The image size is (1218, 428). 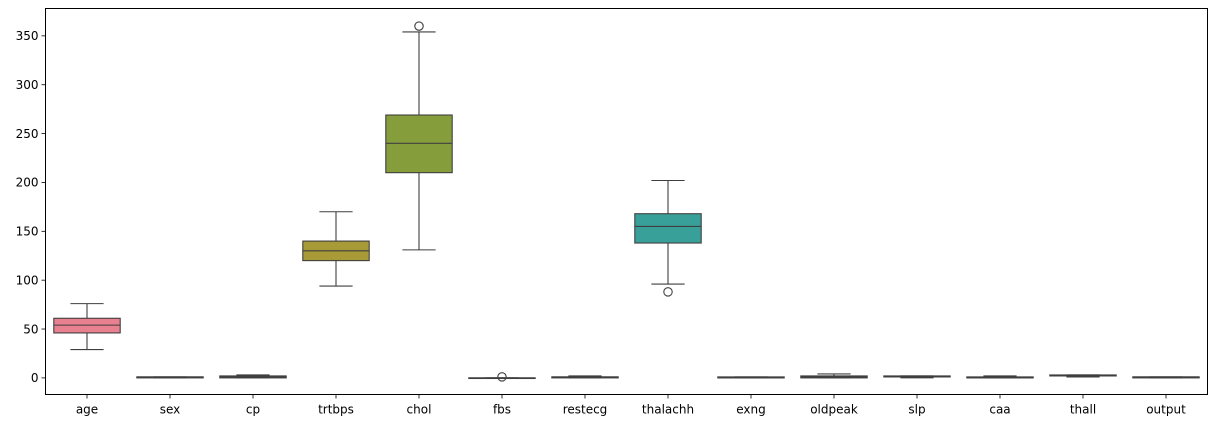 I want to click on y-tick-label: 100, so click(x=27, y=280).